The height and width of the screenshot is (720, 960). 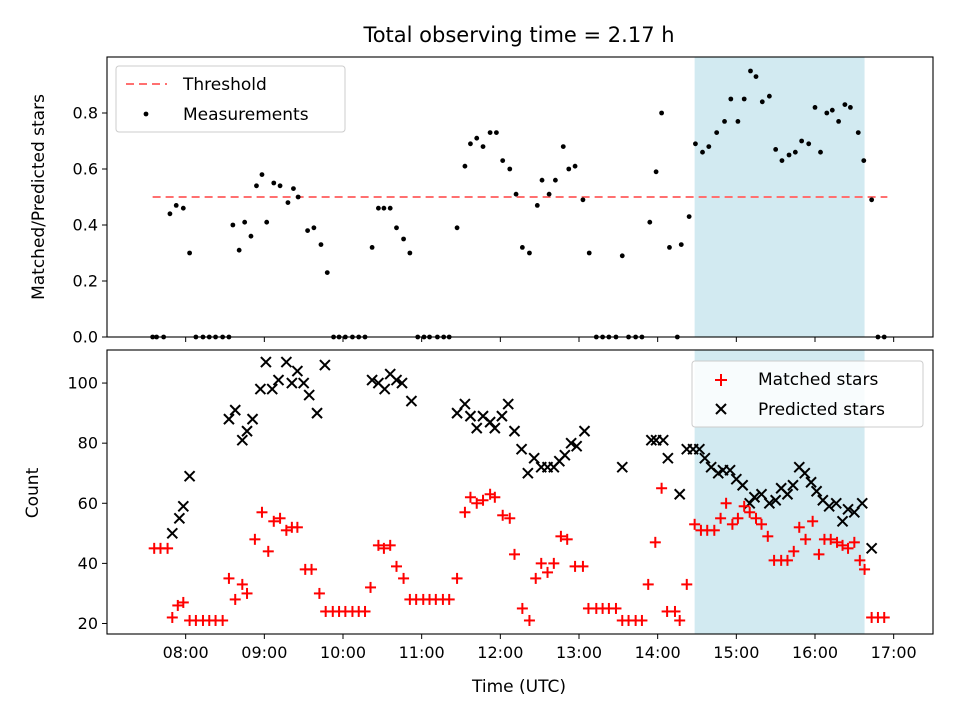 I want to click on legend-measurements-label: Measurements, so click(x=246, y=115).